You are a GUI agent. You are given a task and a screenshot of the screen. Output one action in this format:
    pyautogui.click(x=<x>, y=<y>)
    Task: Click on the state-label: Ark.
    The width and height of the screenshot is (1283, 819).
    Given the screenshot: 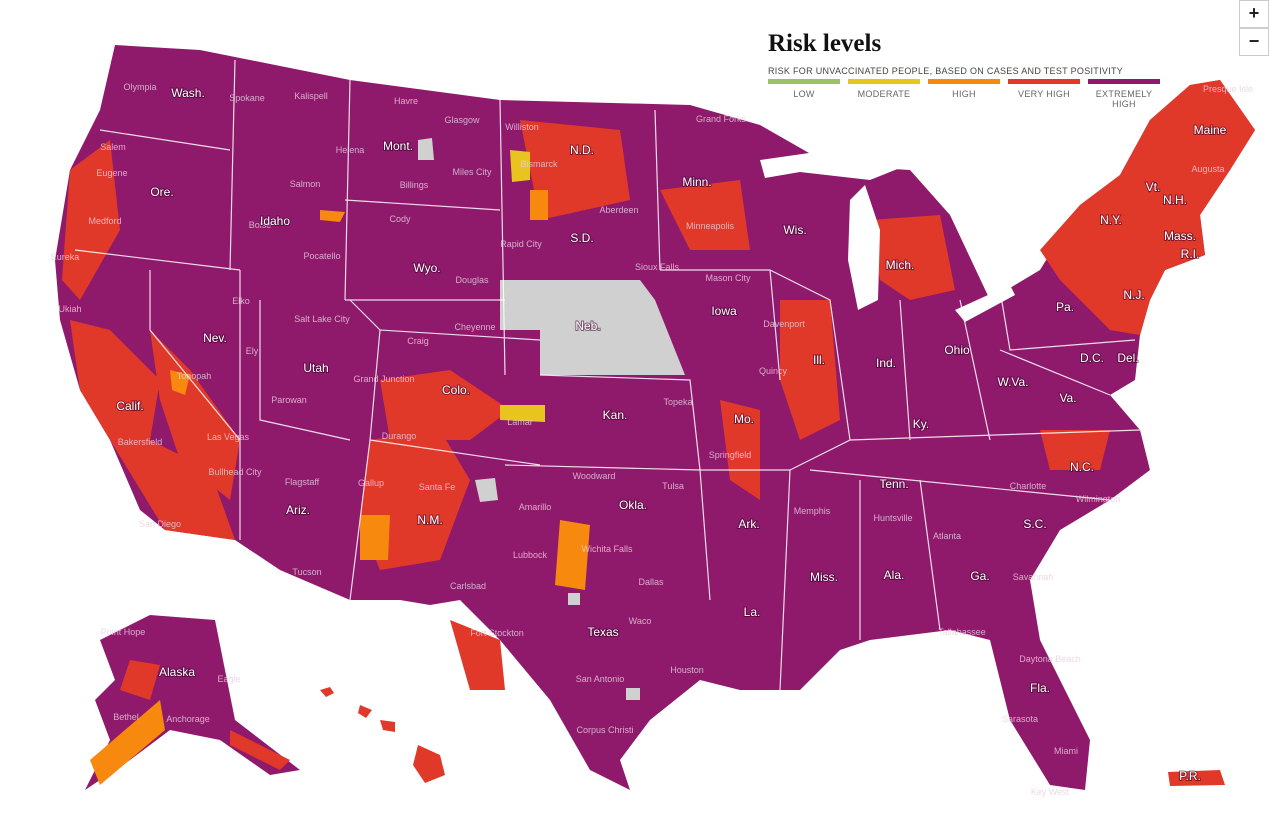 What is the action you would take?
    pyautogui.click(x=748, y=524)
    